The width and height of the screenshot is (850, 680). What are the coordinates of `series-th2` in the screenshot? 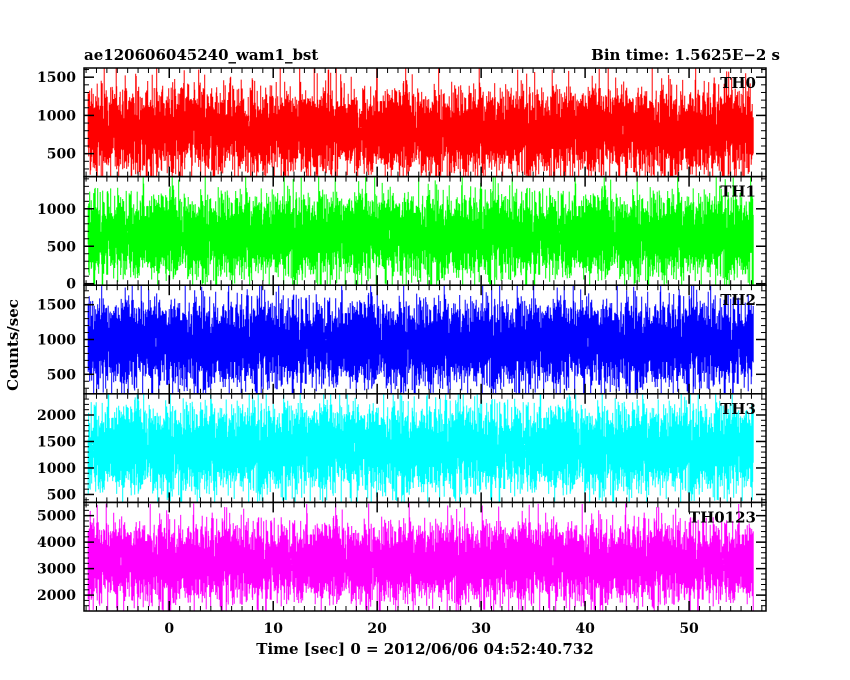 It's located at (420, 339).